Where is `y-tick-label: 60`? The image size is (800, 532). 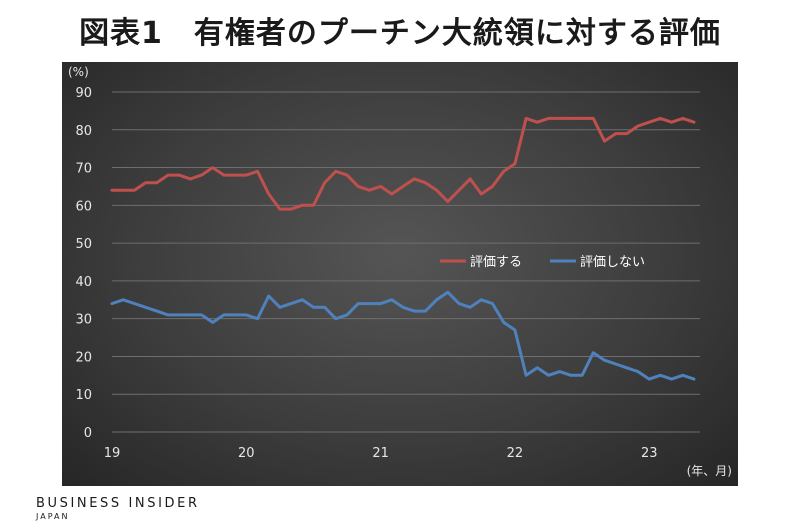
y-tick-label: 60 is located at coordinates (83, 206).